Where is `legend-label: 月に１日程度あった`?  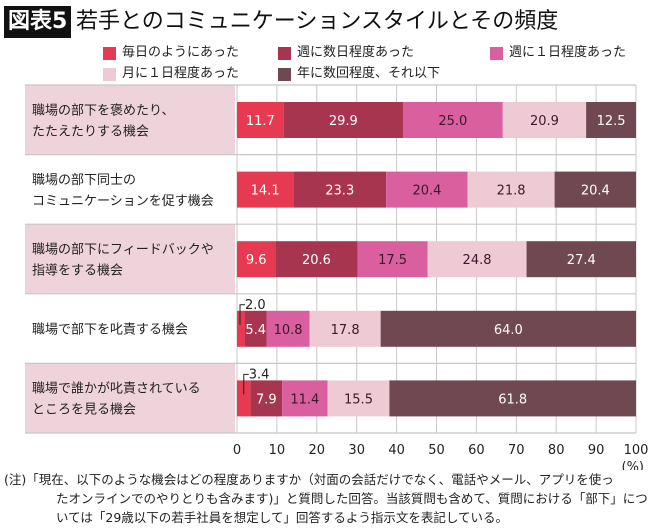 legend-label: 月に１日程度あった is located at coordinates (181, 73).